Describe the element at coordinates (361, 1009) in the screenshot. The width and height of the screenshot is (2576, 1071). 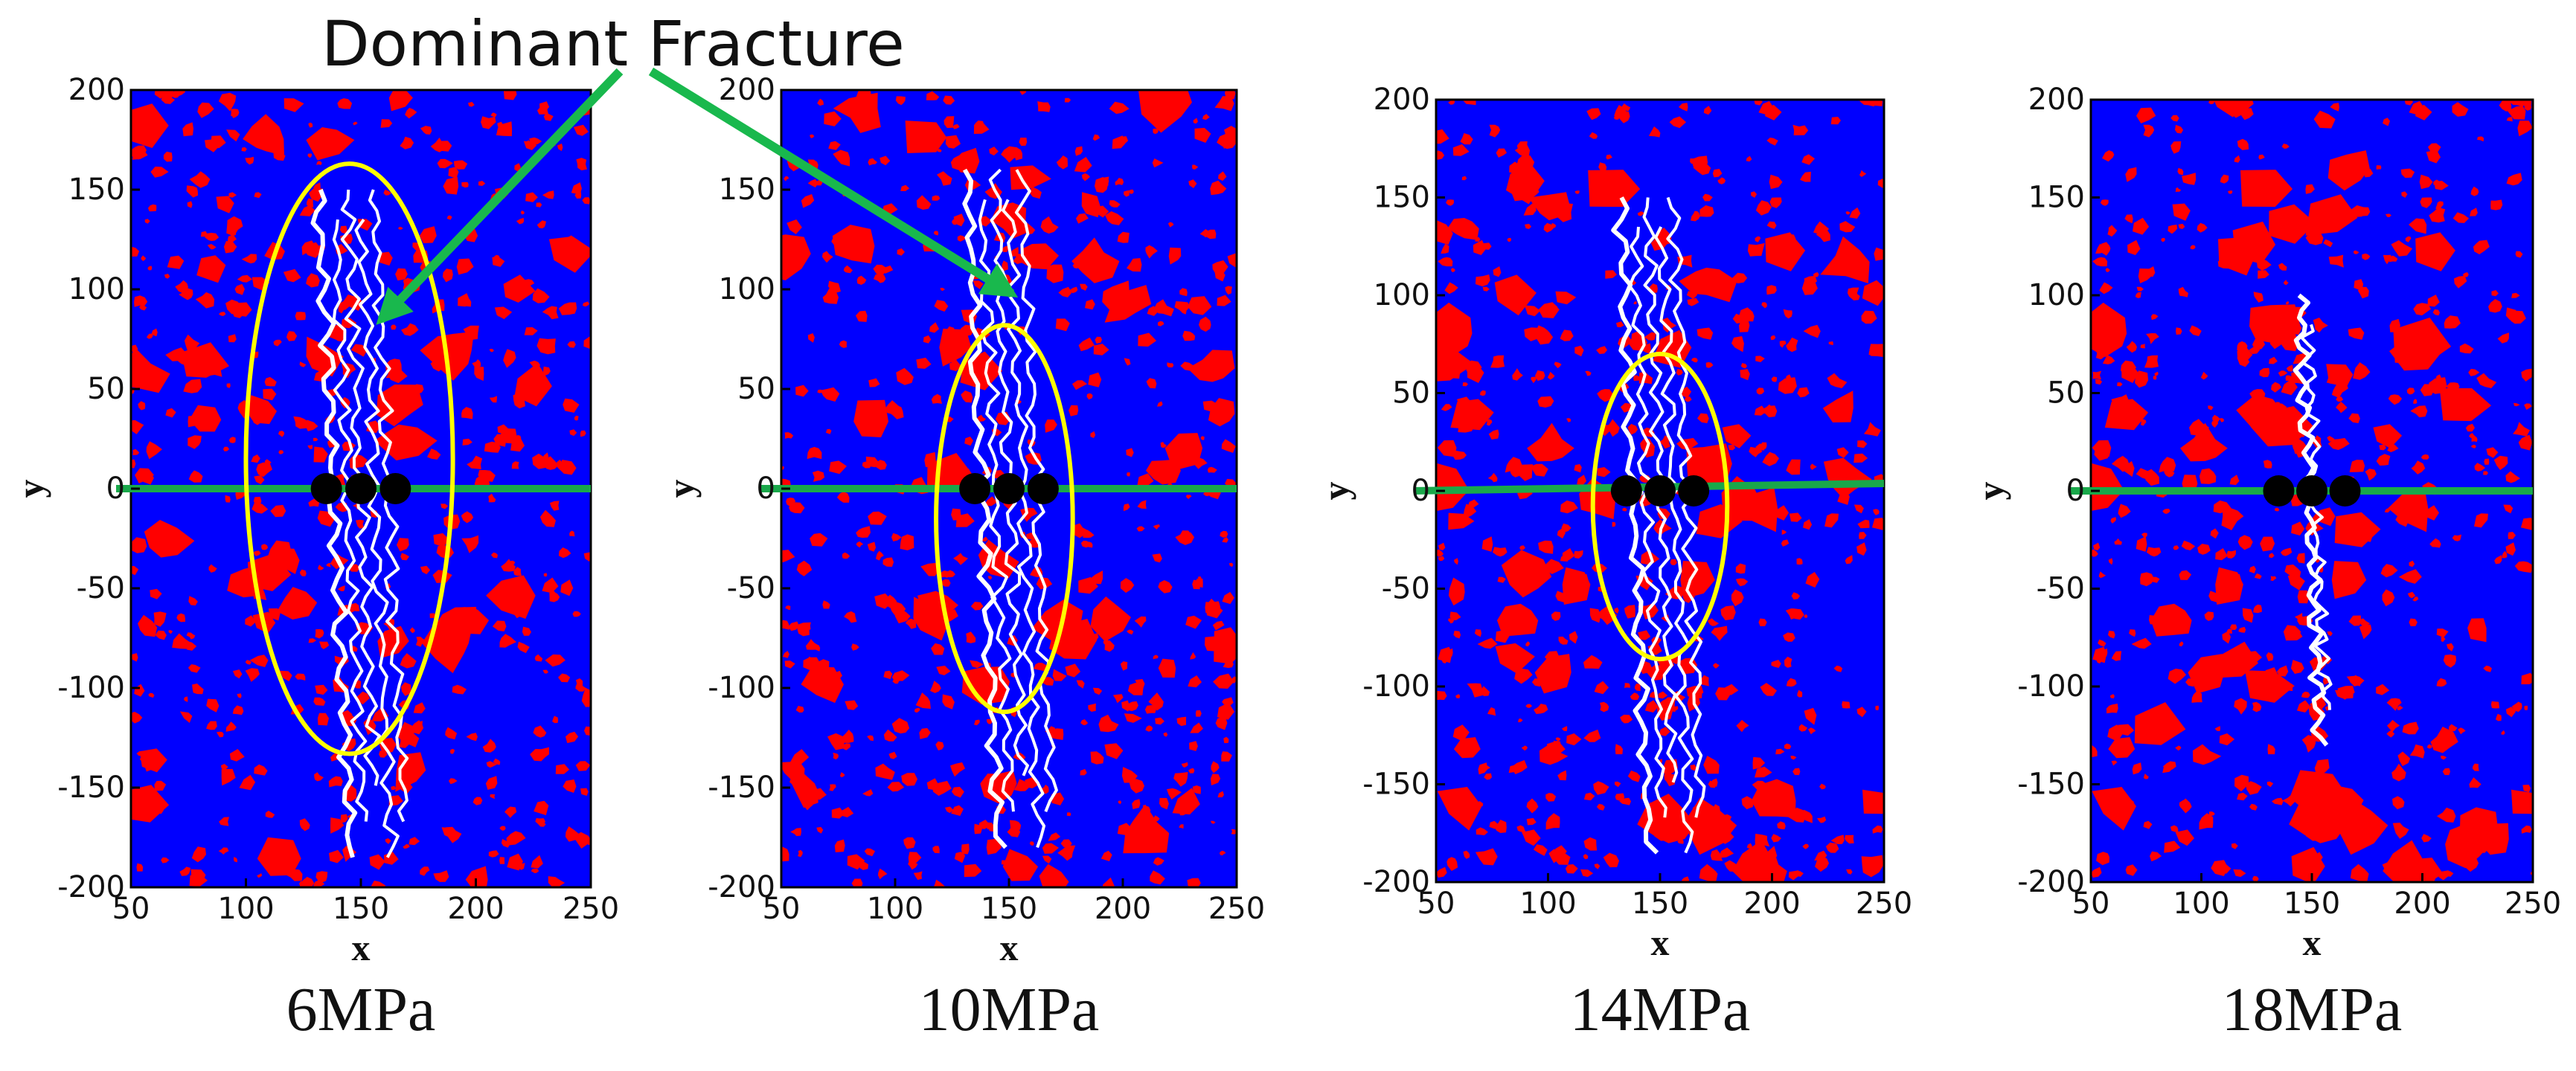
I see `panel-caption: 6MPa` at that location.